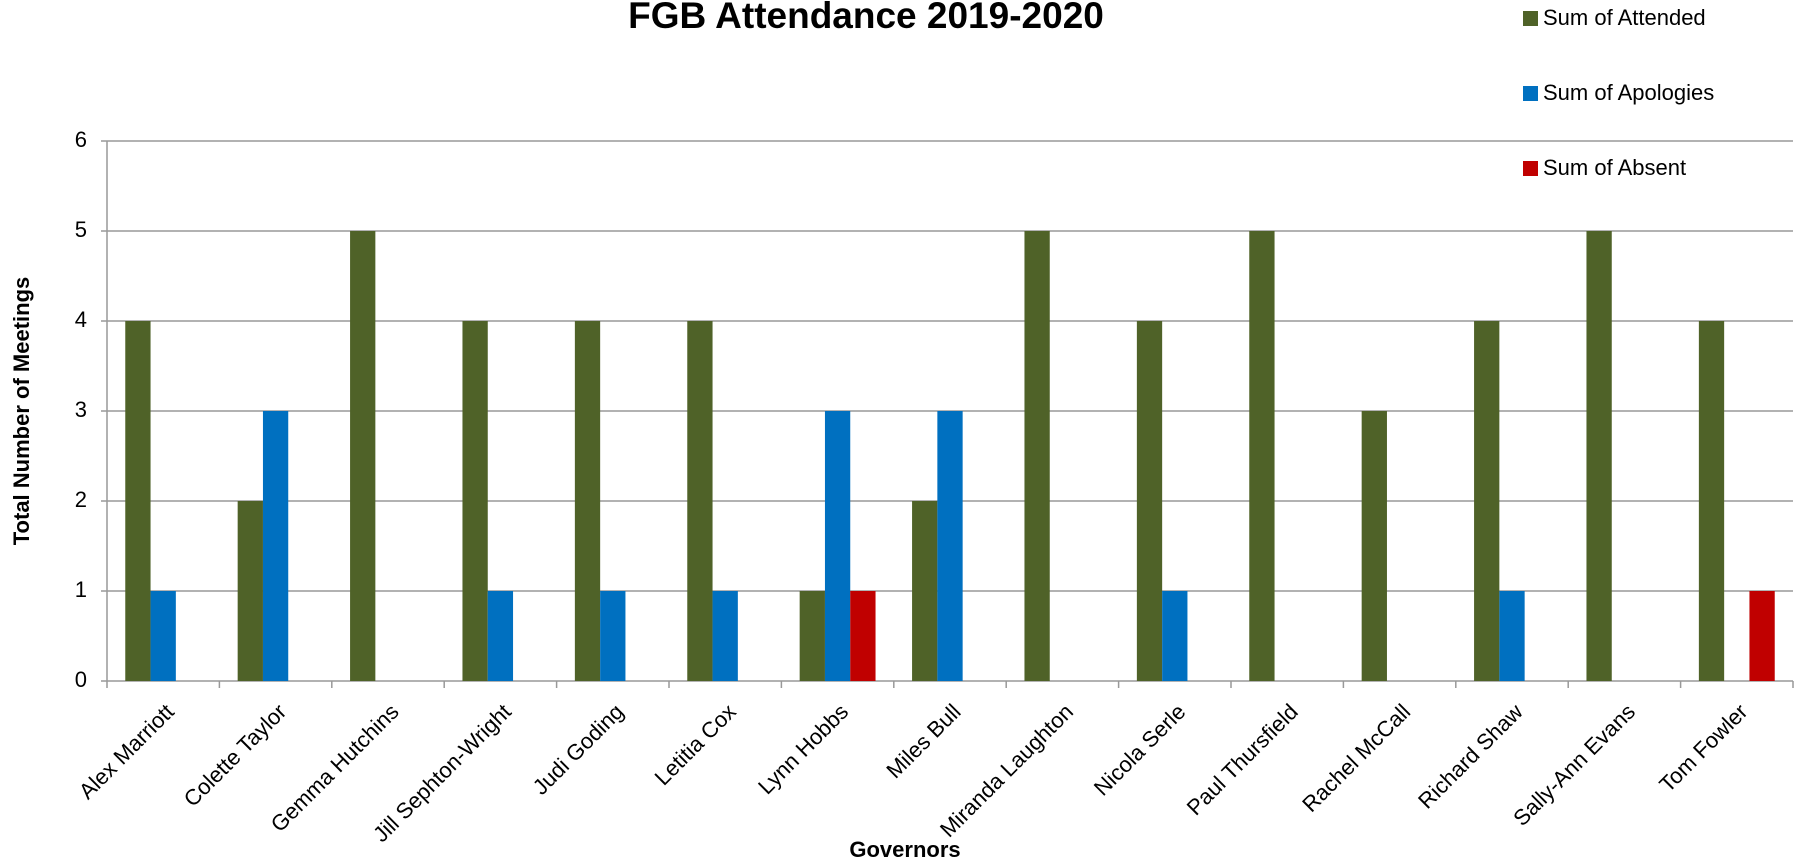  What do you see at coordinates (866, 18) in the screenshot?
I see `chart-title: FGB Attendance 2019-2020` at bounding box center [866, 18].